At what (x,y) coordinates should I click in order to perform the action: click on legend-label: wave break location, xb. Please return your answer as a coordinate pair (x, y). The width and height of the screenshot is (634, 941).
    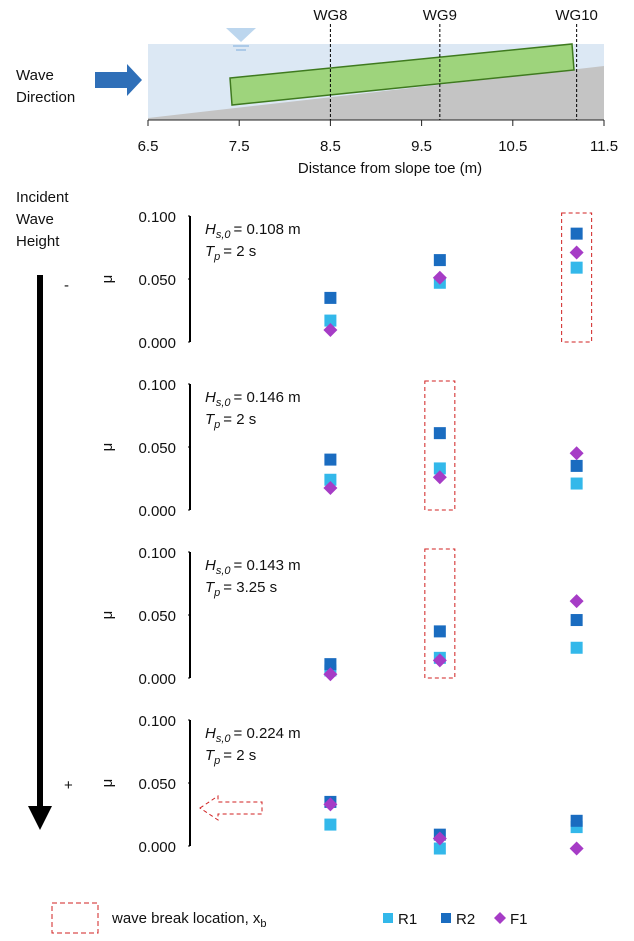
    Looking at the image, I should click on (189, 920).